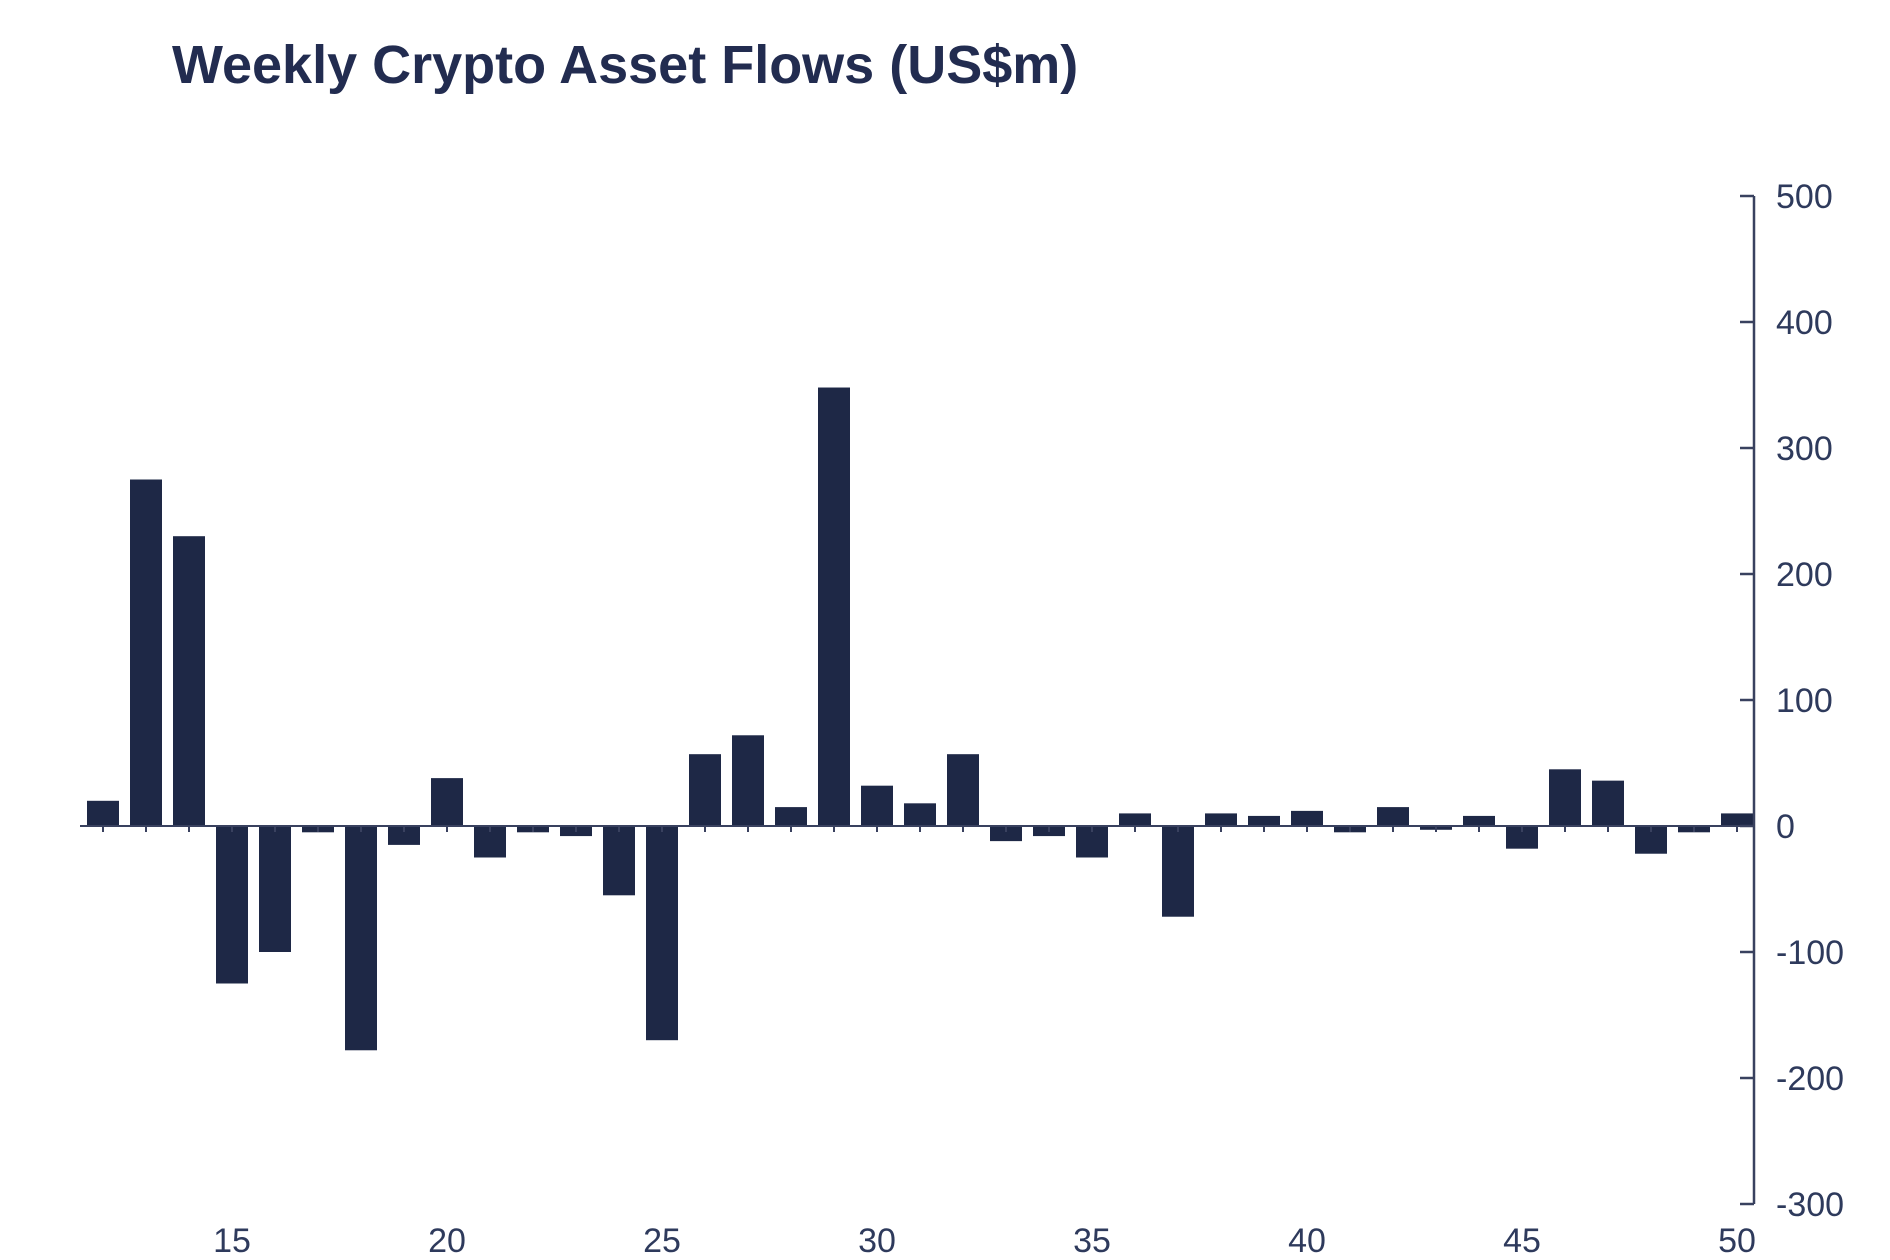  I want to click on x-axis-tick-label: 30, so click(877, 1241).